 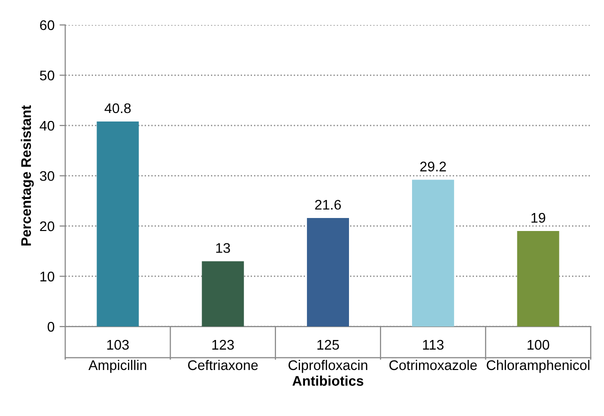 What do you see at coordinates (47, 277) in the screenshot?
I see `y-tick-label: 10` at bounding box center [47, 277].